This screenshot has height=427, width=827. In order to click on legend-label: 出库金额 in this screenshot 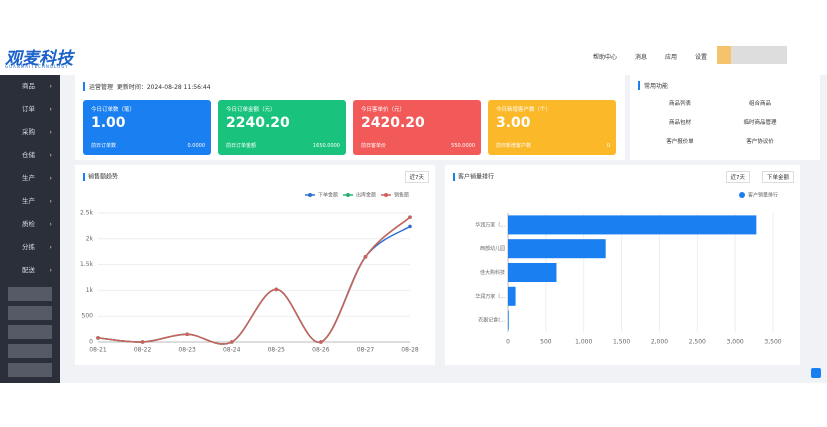, I will do `click(366, 195)`.